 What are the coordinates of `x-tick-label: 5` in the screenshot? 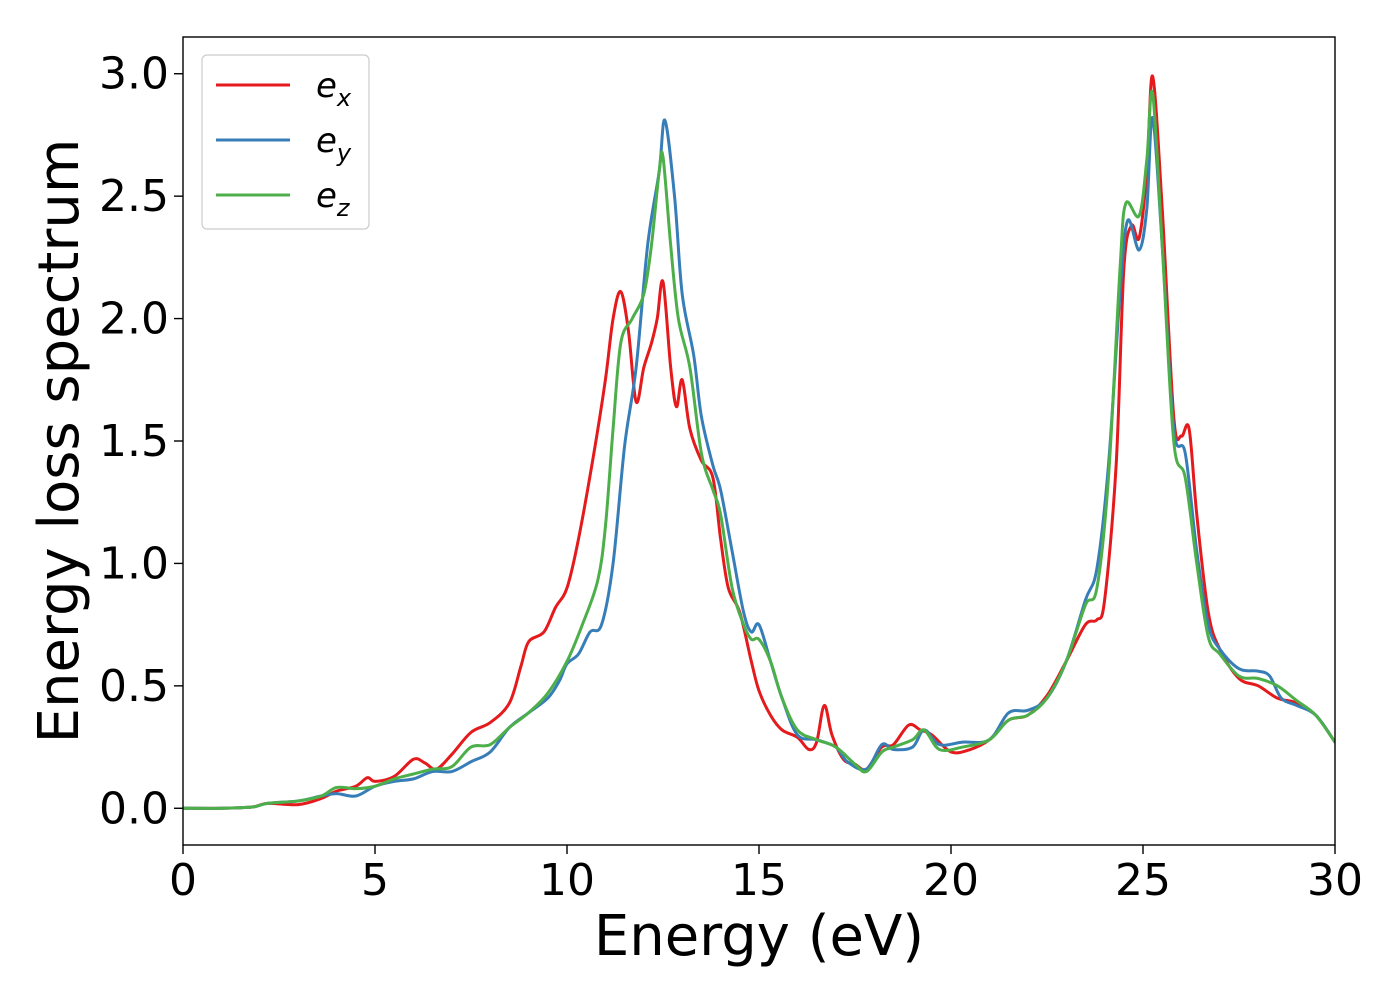 It's located at (375, 880).